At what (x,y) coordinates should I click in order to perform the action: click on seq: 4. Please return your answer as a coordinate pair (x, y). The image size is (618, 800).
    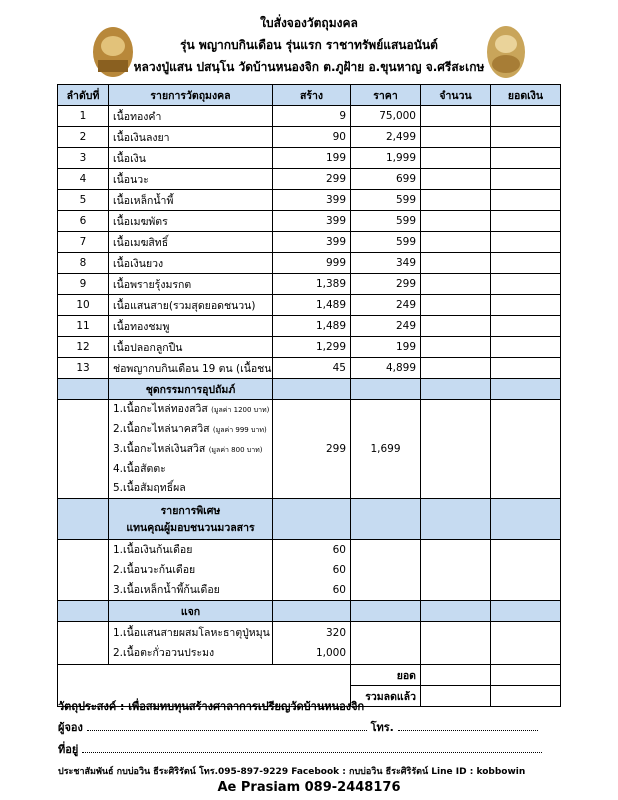
    Looking at the image, I should click on (83, 179).